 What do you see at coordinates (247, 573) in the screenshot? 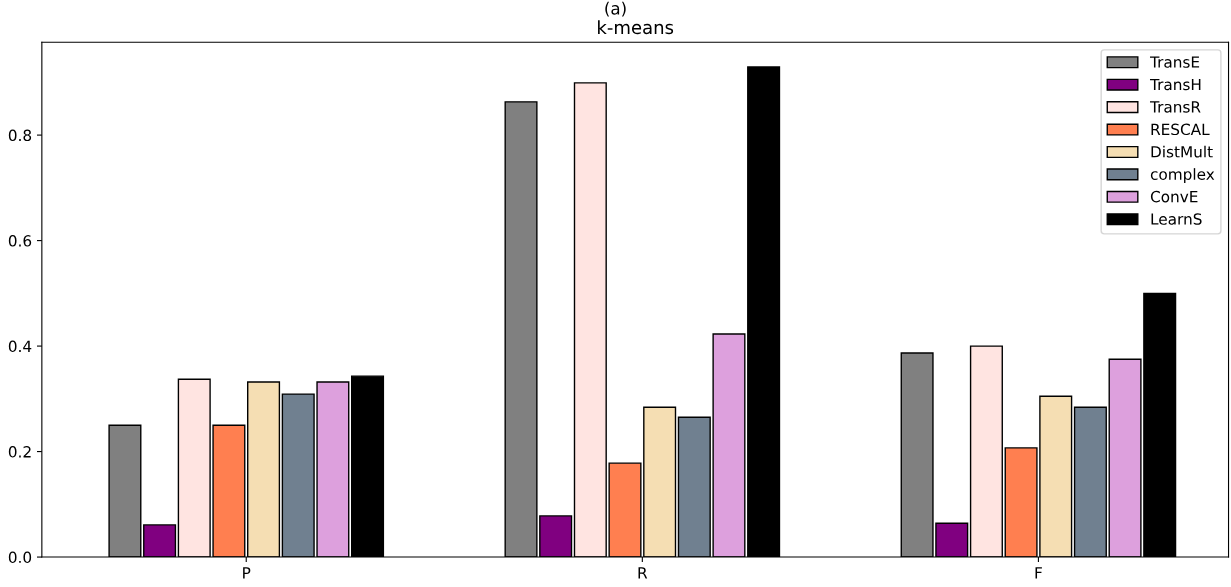
I see `x-tick-label: P` at bounding box center [247, 573].